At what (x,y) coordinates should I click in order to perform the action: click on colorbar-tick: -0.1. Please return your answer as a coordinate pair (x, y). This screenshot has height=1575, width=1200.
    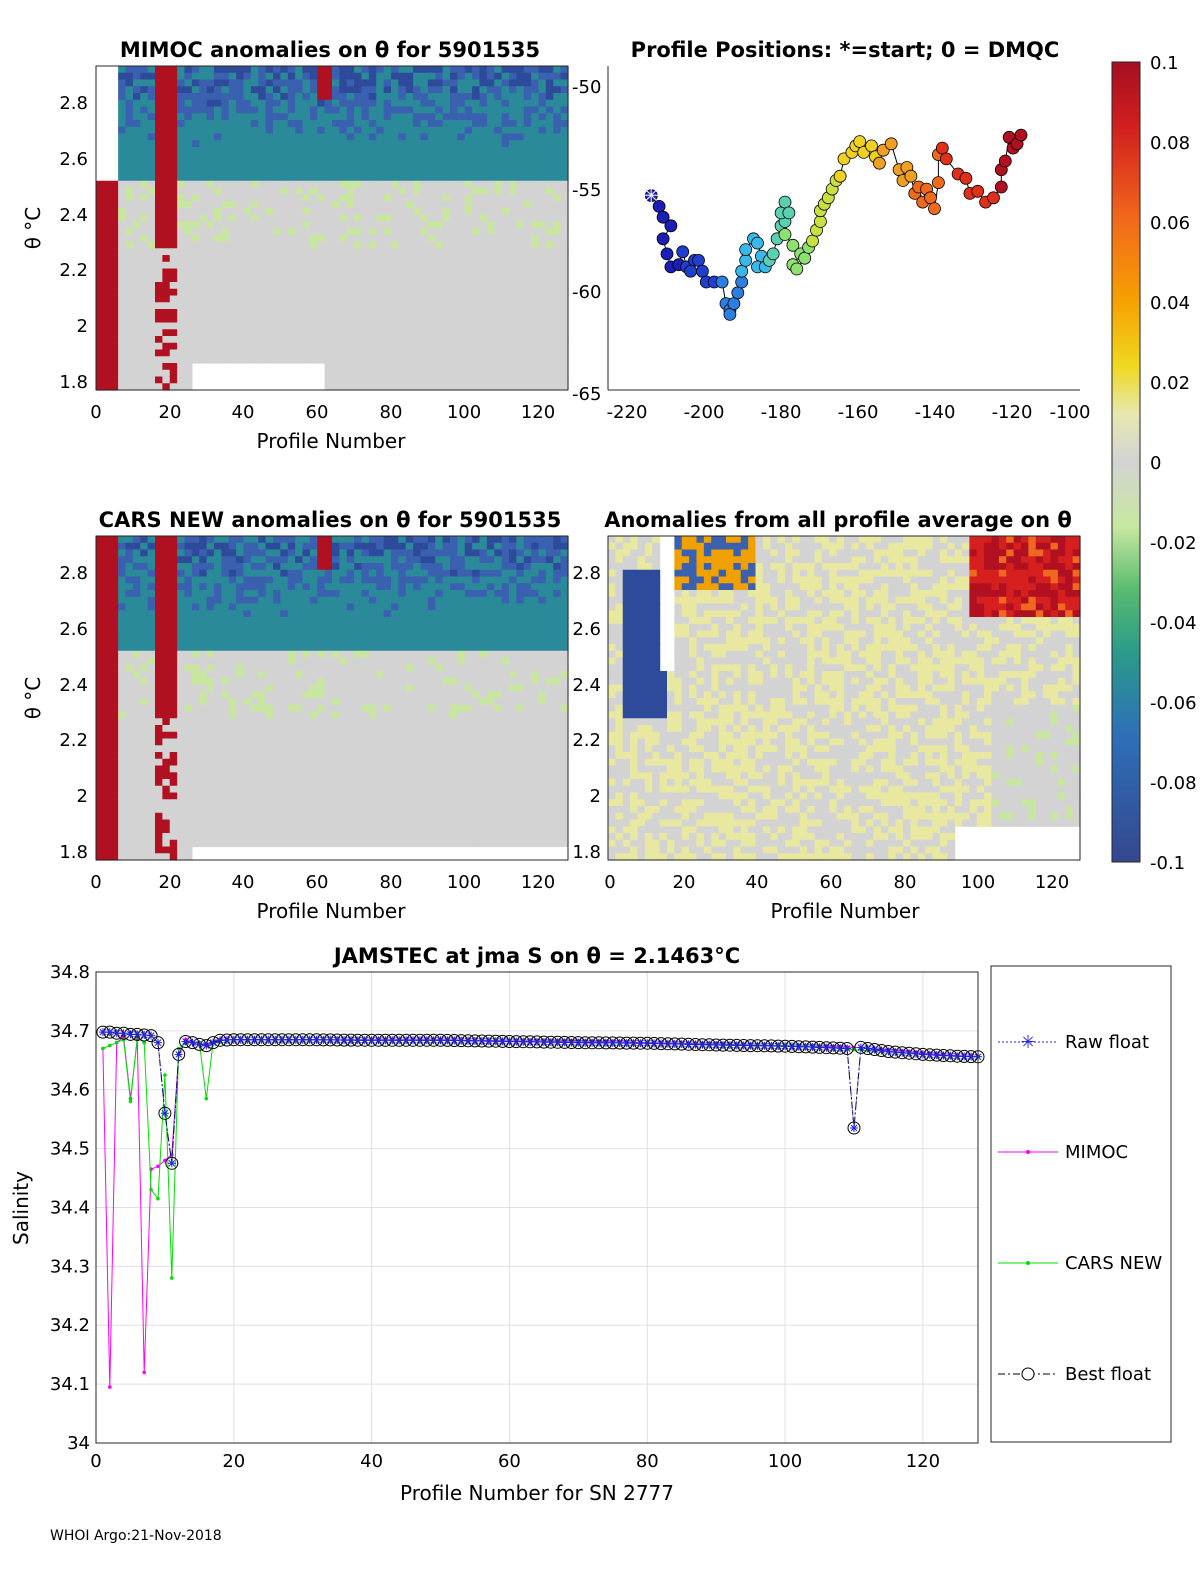
    Looking at the image, I should click on (1167, 863).